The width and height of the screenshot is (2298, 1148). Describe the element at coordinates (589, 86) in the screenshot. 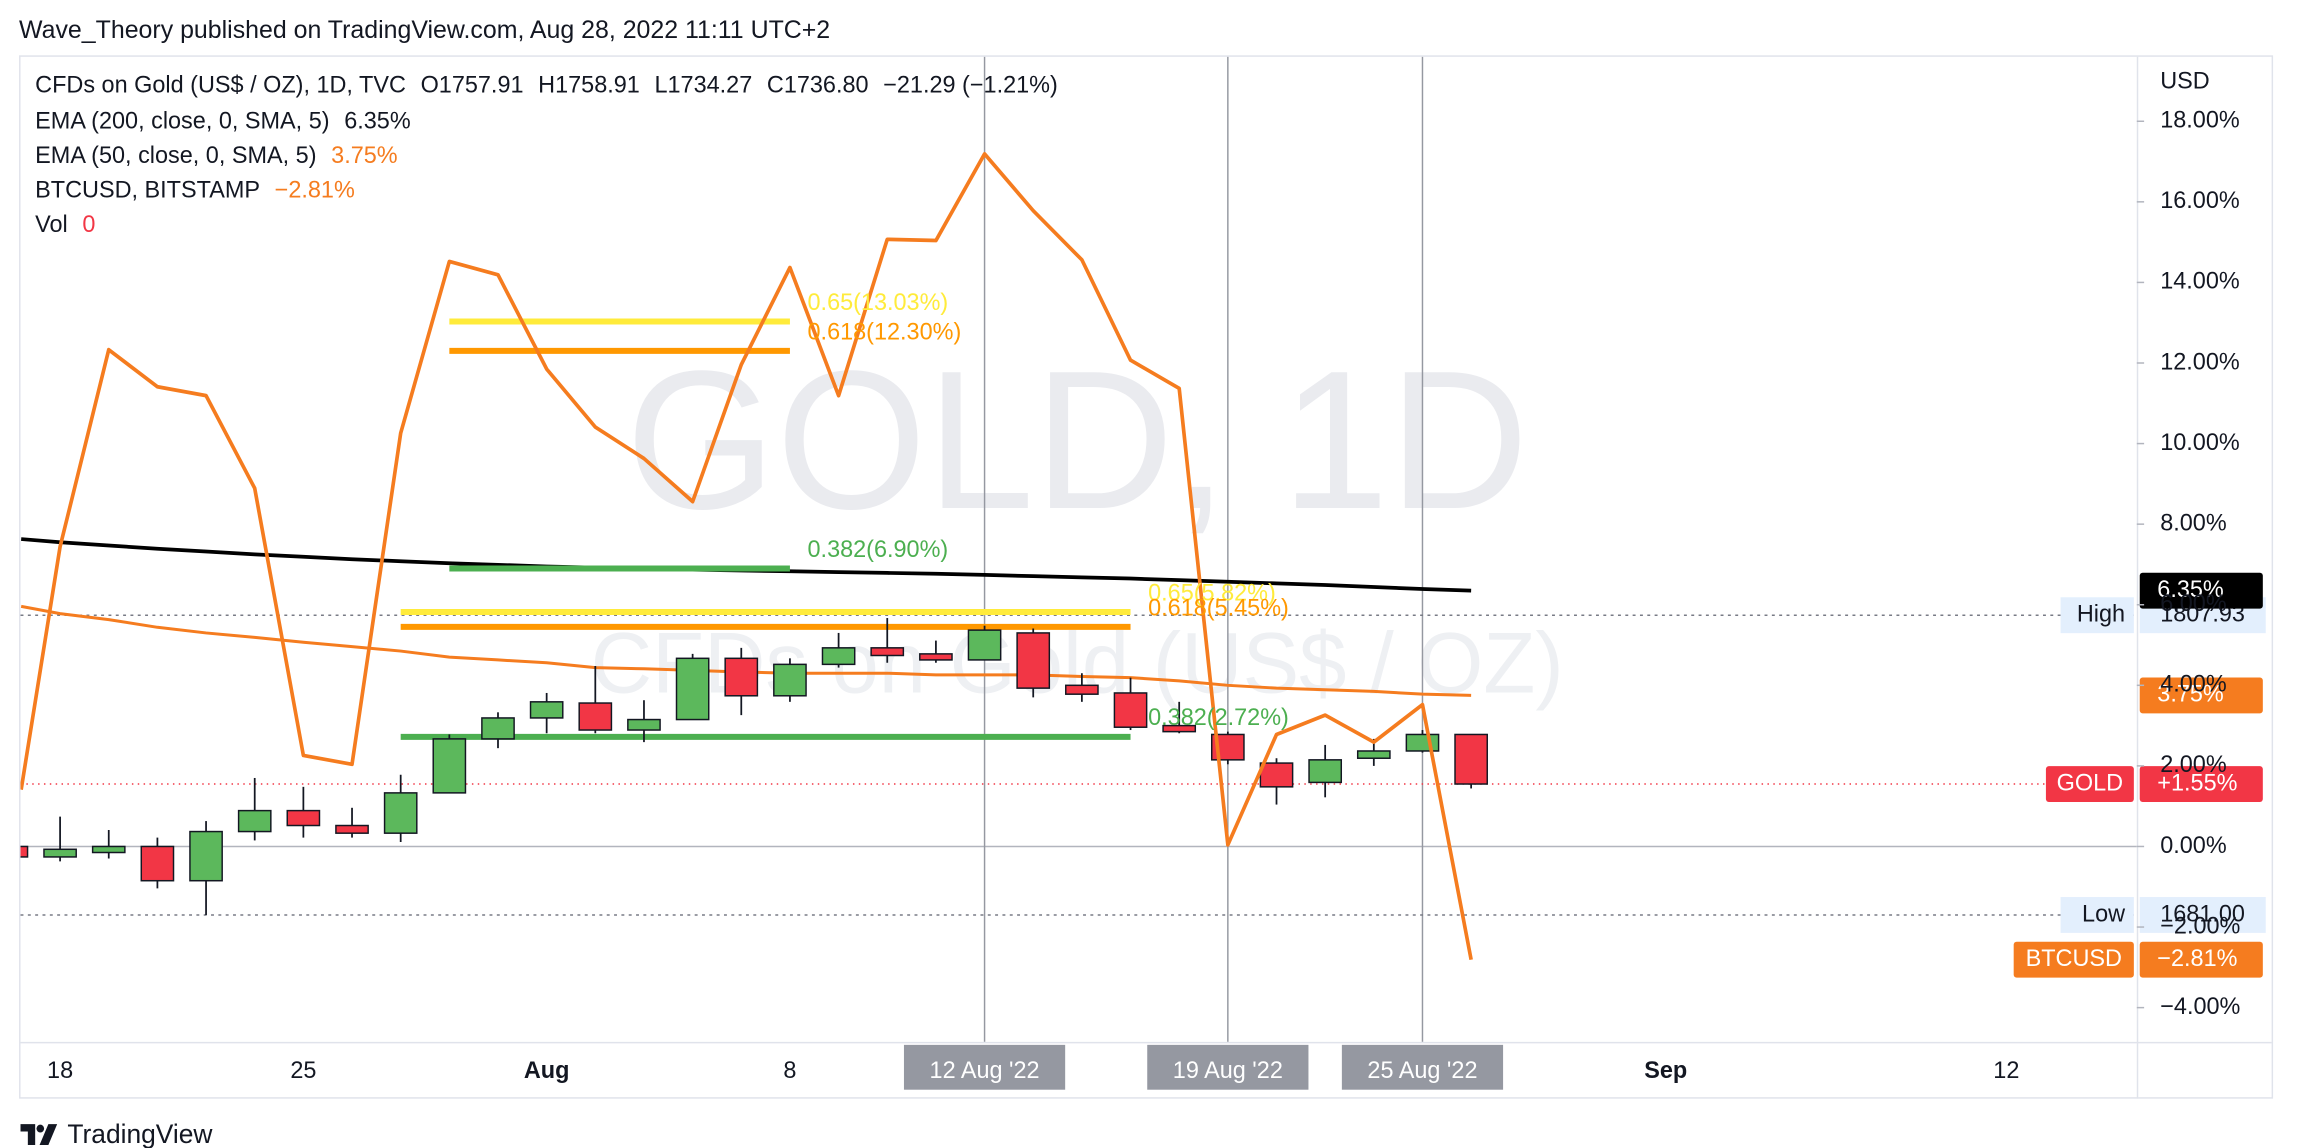

I see `ohlc: H1758.91` at that location.